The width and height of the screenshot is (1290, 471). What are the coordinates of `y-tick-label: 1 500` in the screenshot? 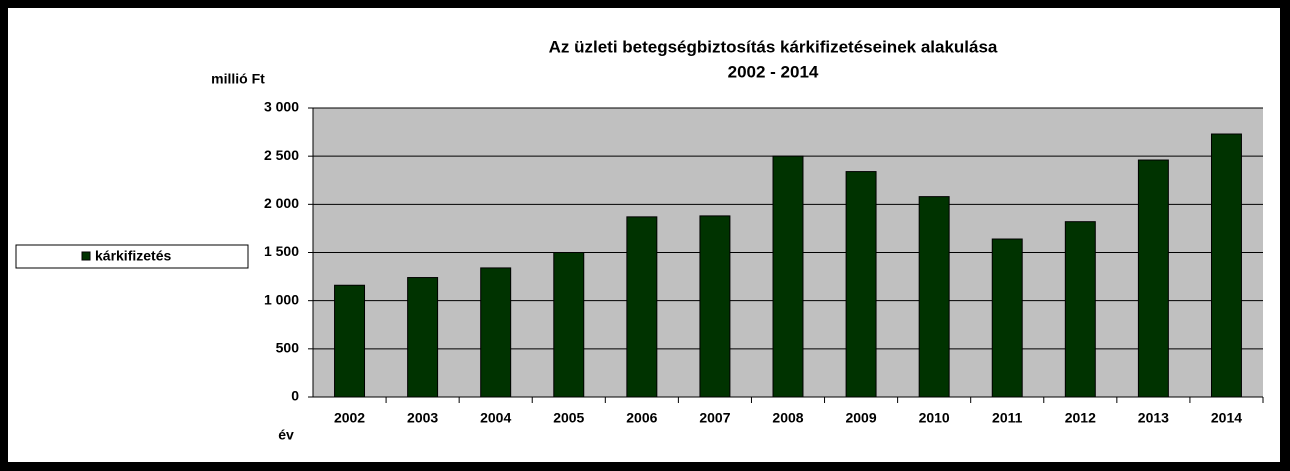 It's located at (281, 251).